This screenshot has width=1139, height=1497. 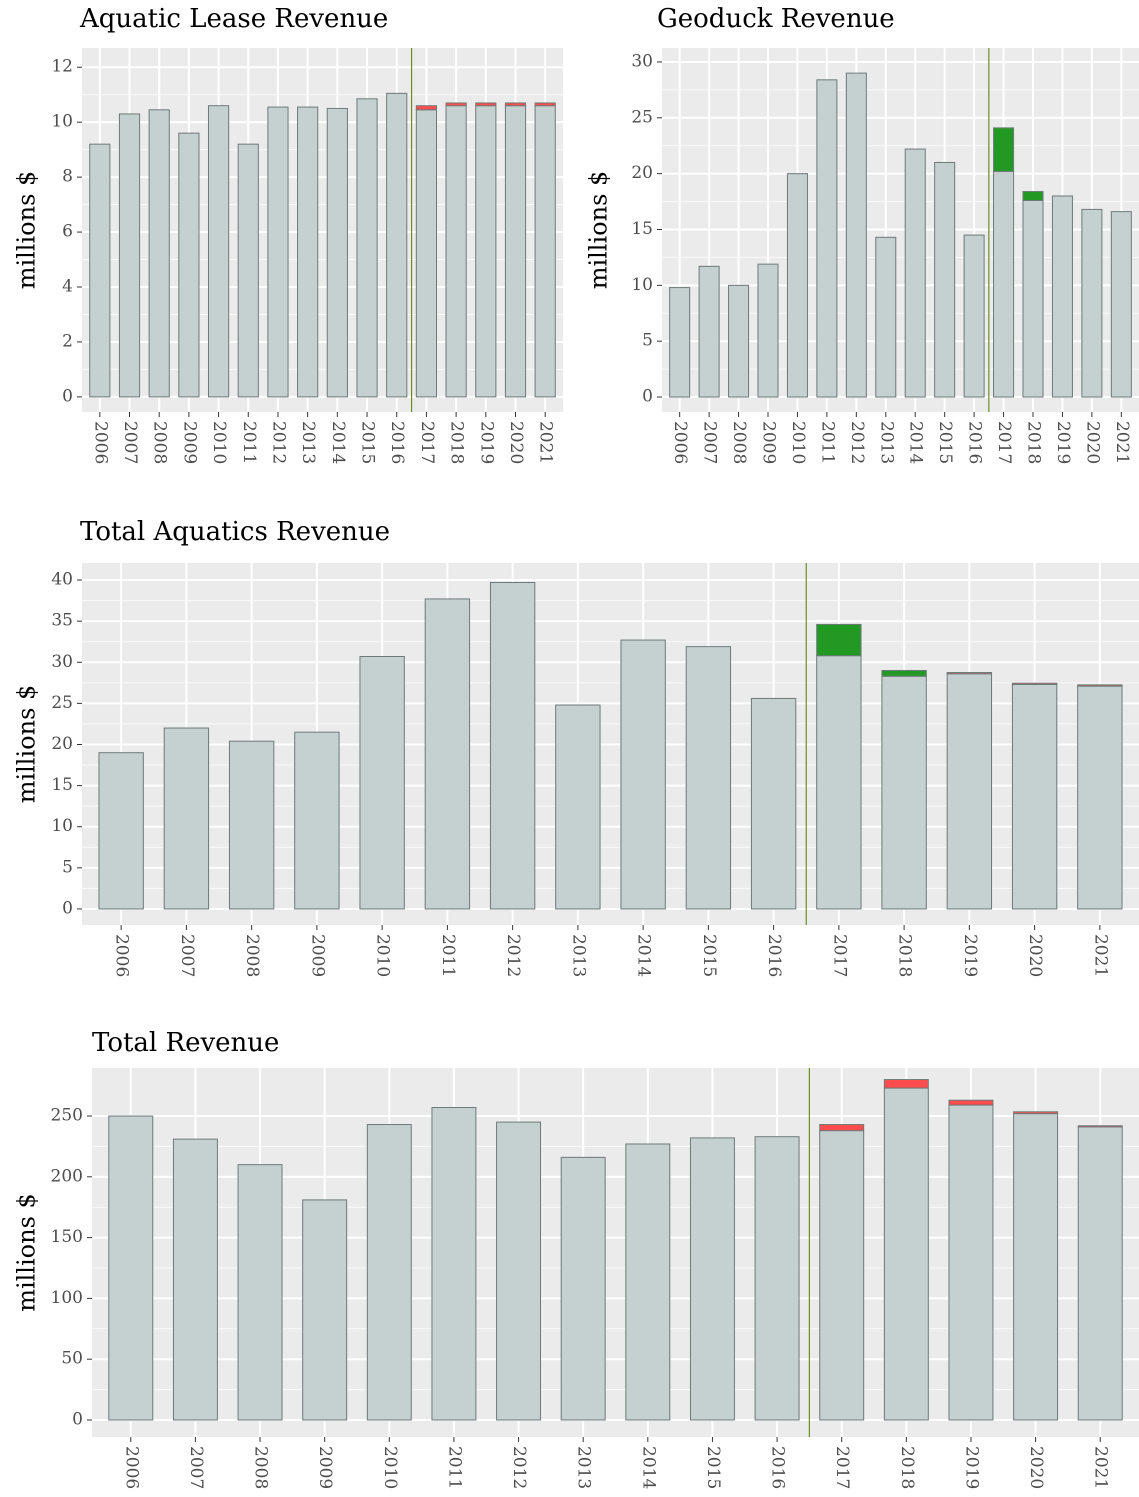 I want to click on x-tick-label: 2010, so click(x=383, y=955).